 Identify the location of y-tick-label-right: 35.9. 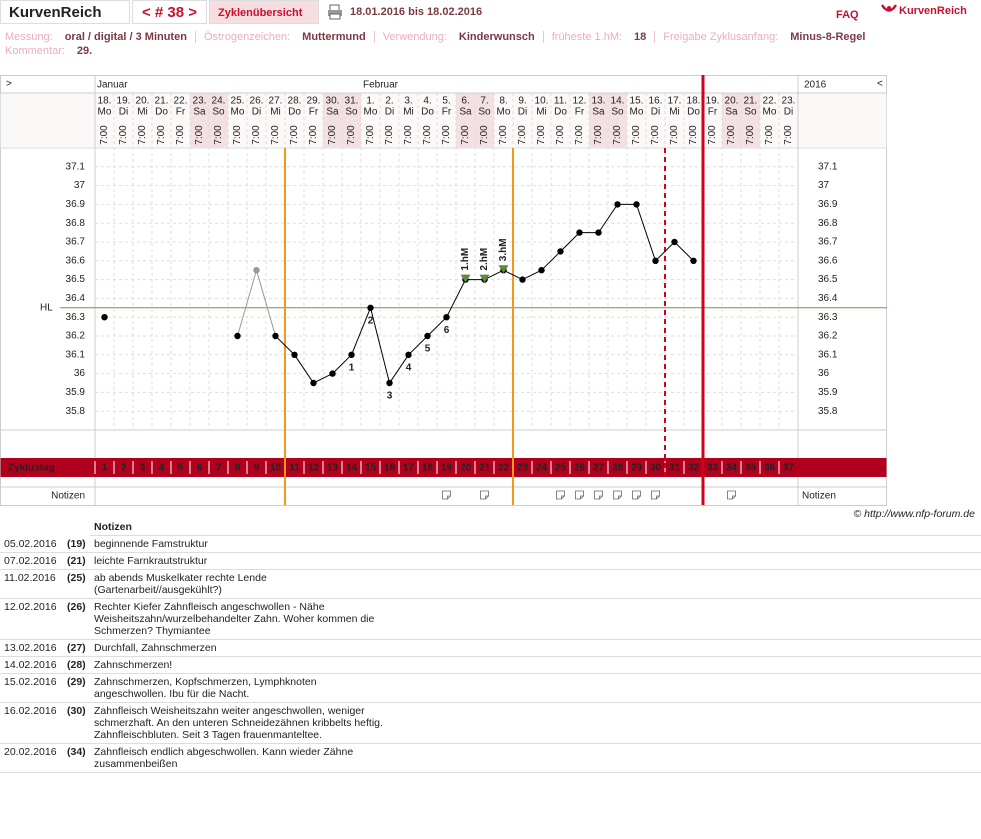
(828, 392).